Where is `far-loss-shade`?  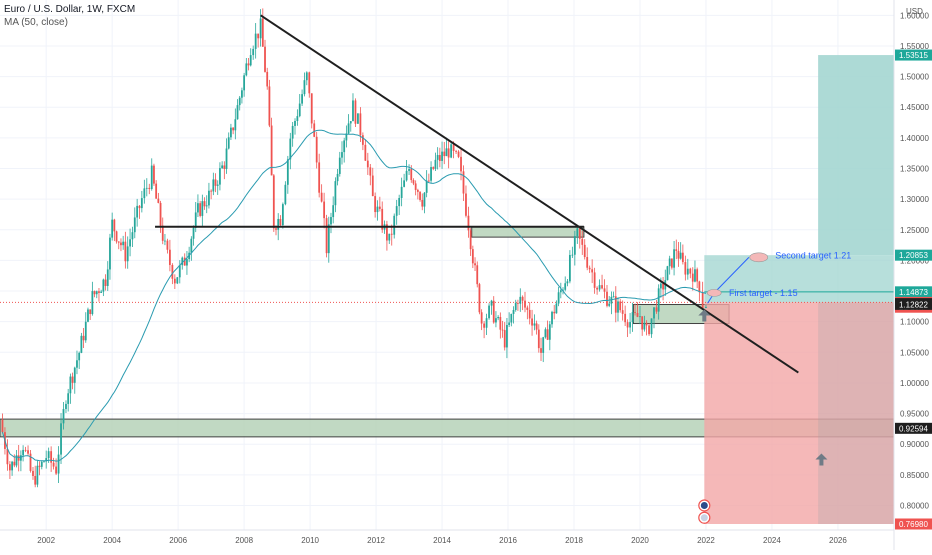
far-loss-shade is located at coordinates (856, 413).